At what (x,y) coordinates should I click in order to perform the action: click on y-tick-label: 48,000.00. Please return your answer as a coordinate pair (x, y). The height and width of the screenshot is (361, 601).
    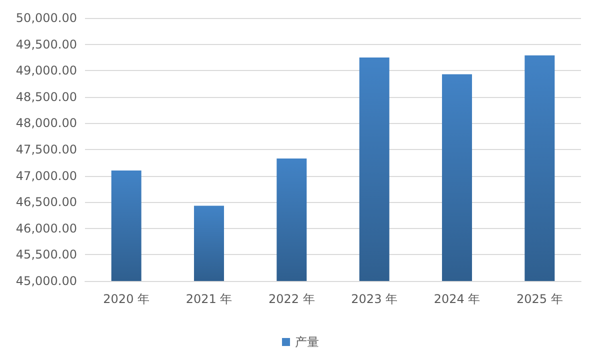
    Looking at the image, I should click on (46, 123).